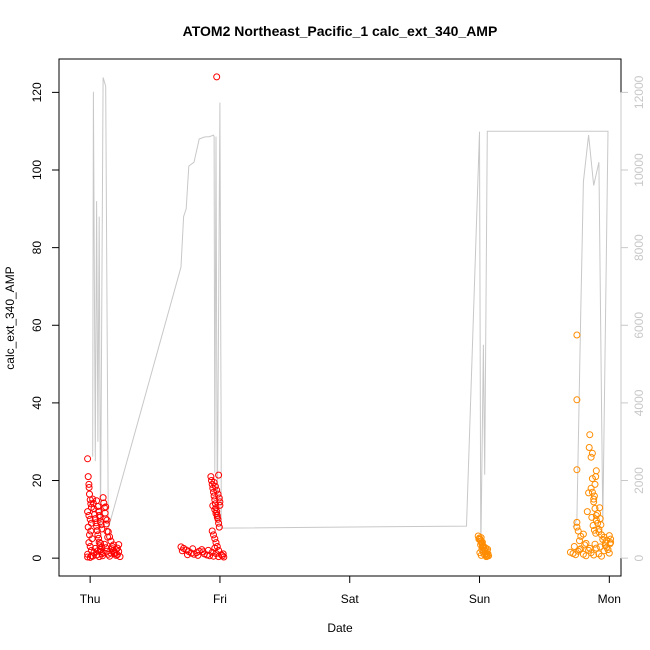 The height and width of the screenshot is (650, 650). I want to click on y-tick-label: 0, so click(37, 557).